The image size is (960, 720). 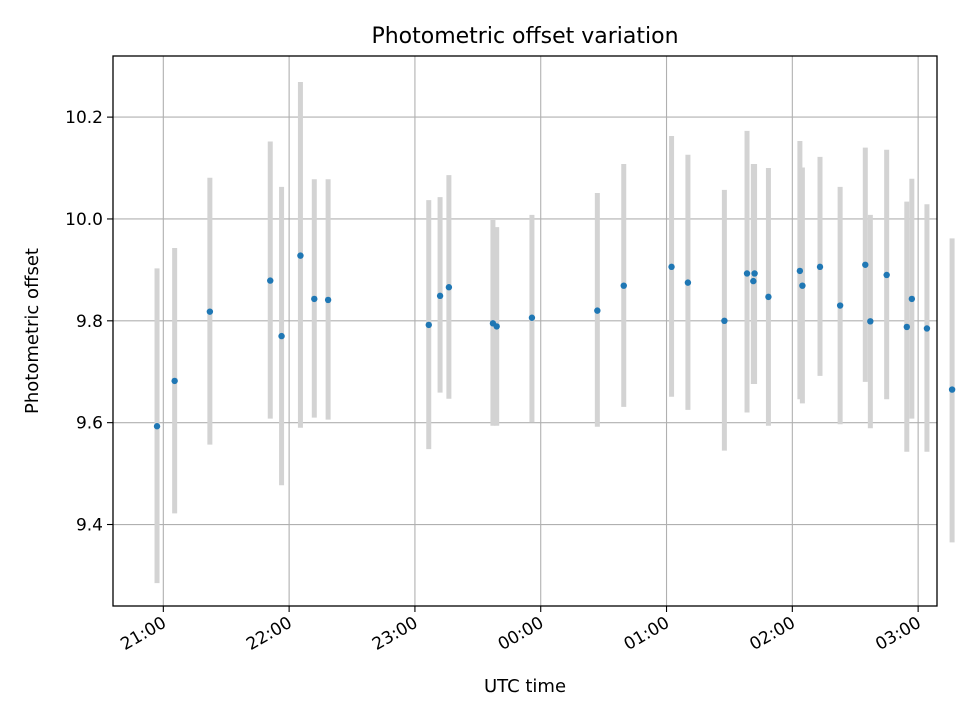 I want to click on y-tick-label: 10.2, so click(x=84, y=118).